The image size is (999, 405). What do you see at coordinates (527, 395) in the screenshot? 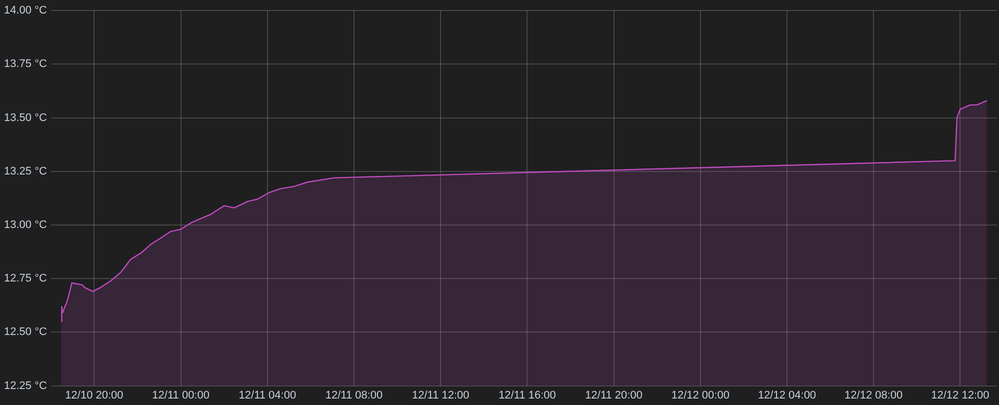
I see `x-tick-label: 12/11 16:00` at bounding box center [527, 395].